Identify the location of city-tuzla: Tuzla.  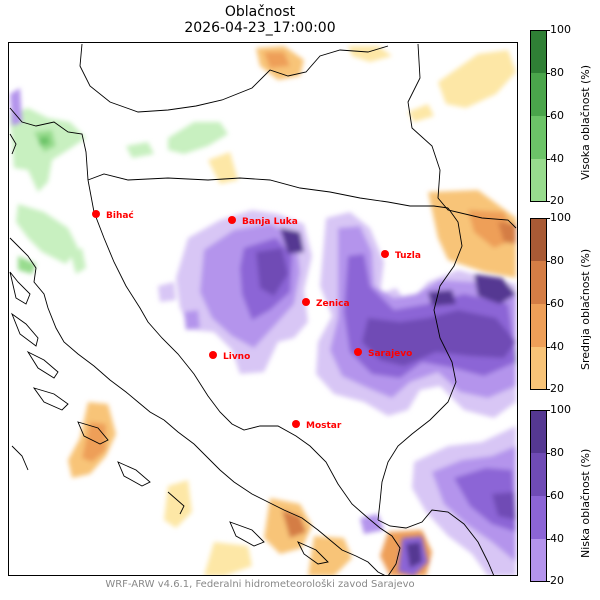
(401, 255).